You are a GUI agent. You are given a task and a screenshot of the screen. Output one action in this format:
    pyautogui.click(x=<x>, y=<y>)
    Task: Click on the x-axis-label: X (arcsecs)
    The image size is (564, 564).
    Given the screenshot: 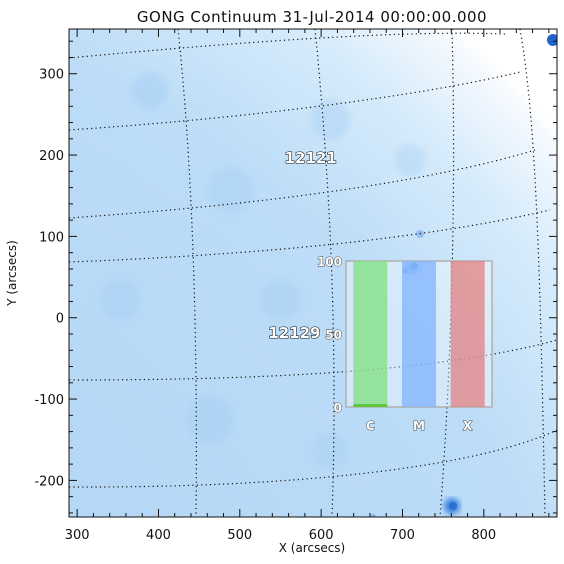 What is the action you would take?
    pyautogui.click(x=312, y=548)
    